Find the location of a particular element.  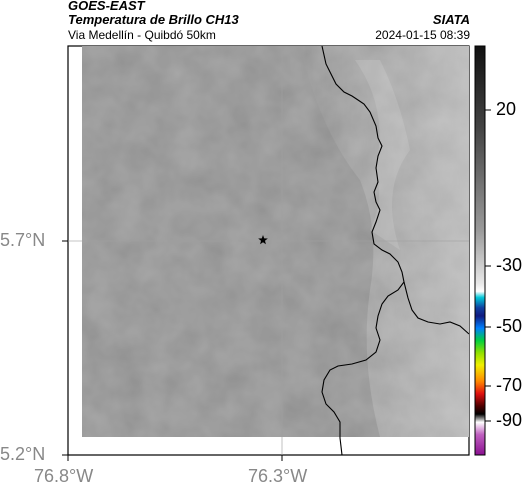

satellite-title: GOES-EAST is located at coordinates (106, 6).